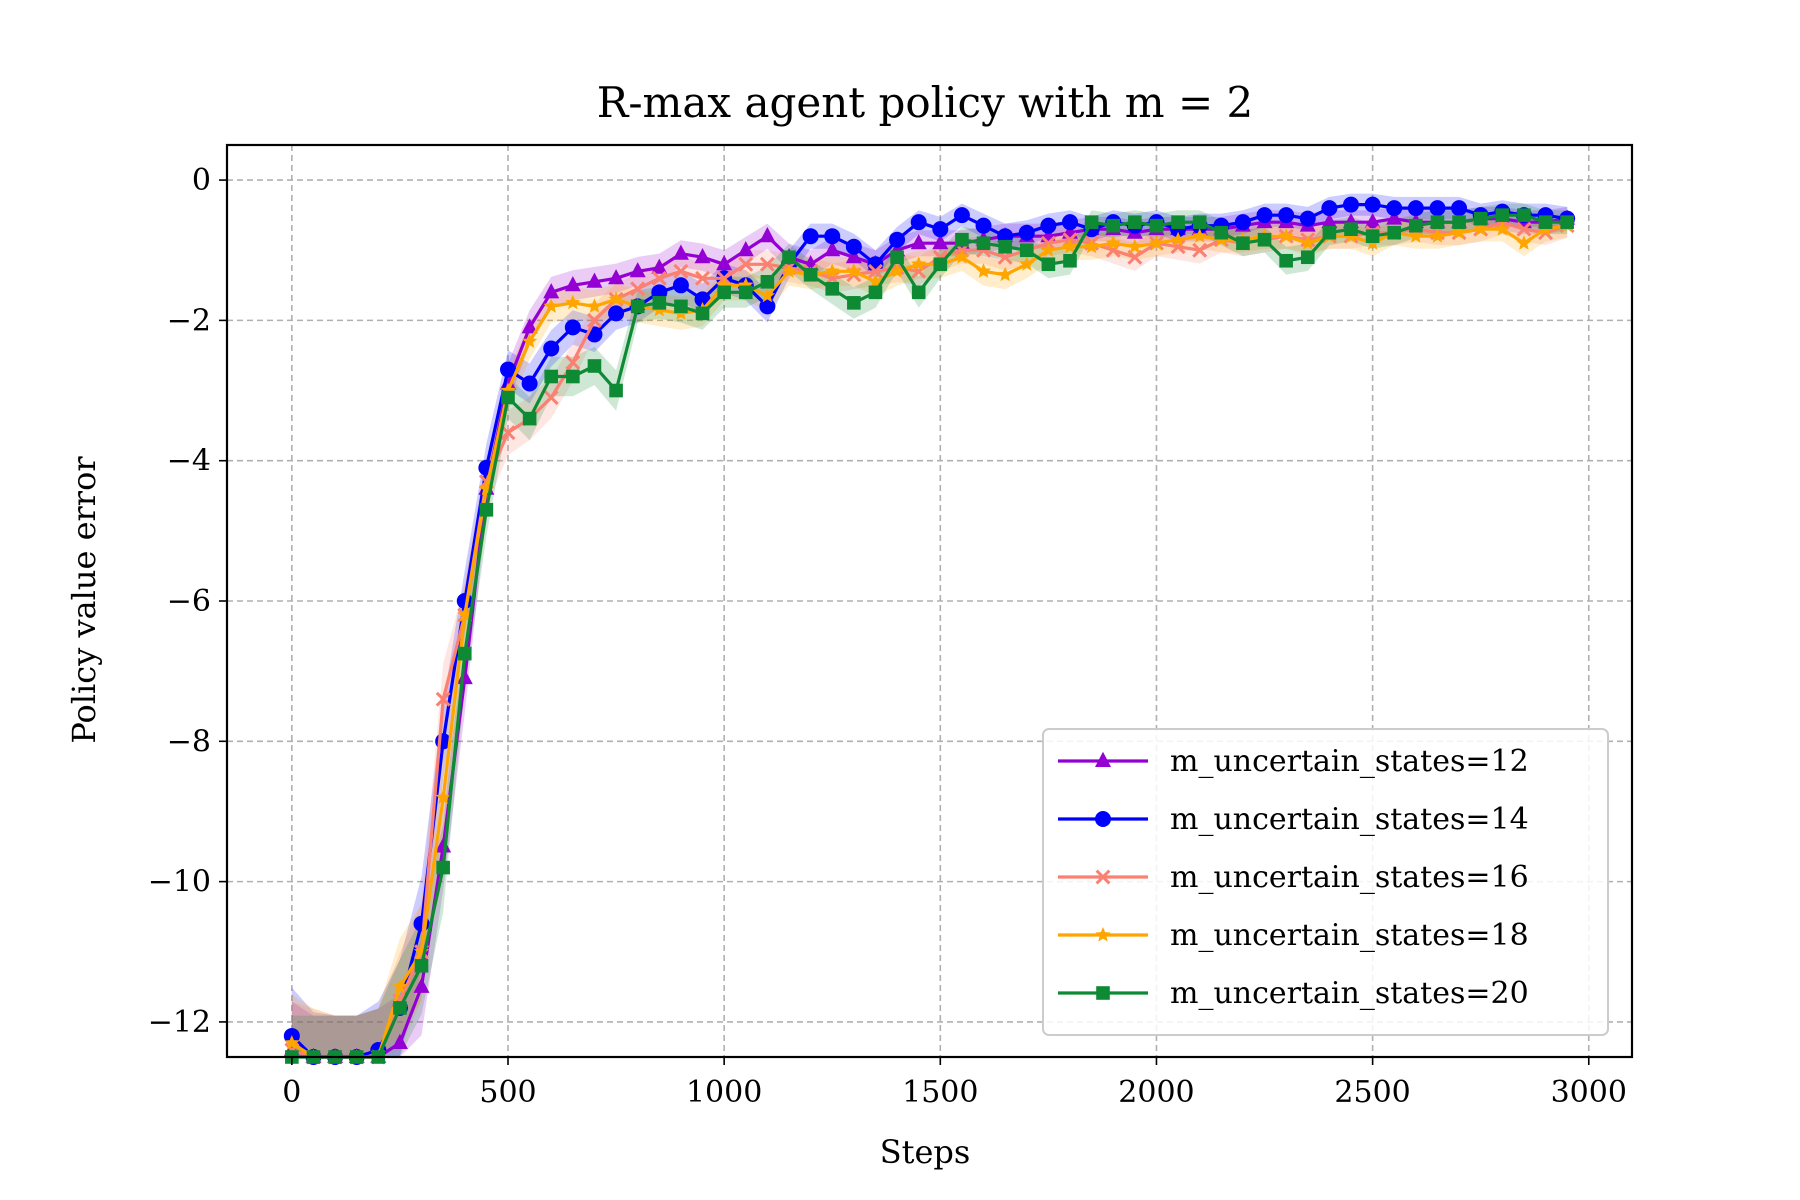 The width and height of the screenshot is (1800, 1200). I want to click on x-tick-label: 500, so click(507, 1092).